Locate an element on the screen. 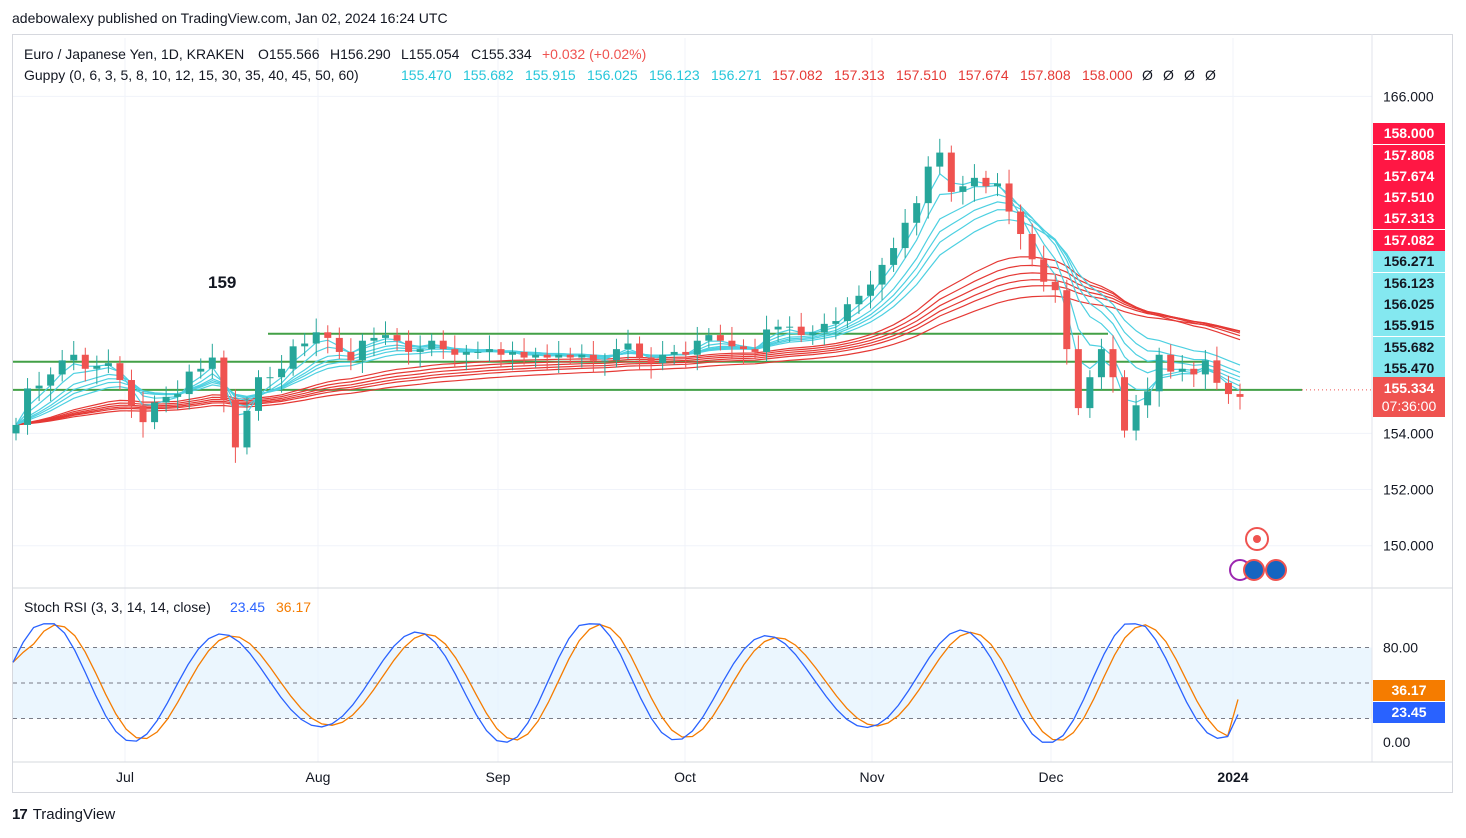 Image resolution: width=1466 pixels, height=838 pixels. guppy-slow-value: 157.082 is located at coordinates (797, 75).